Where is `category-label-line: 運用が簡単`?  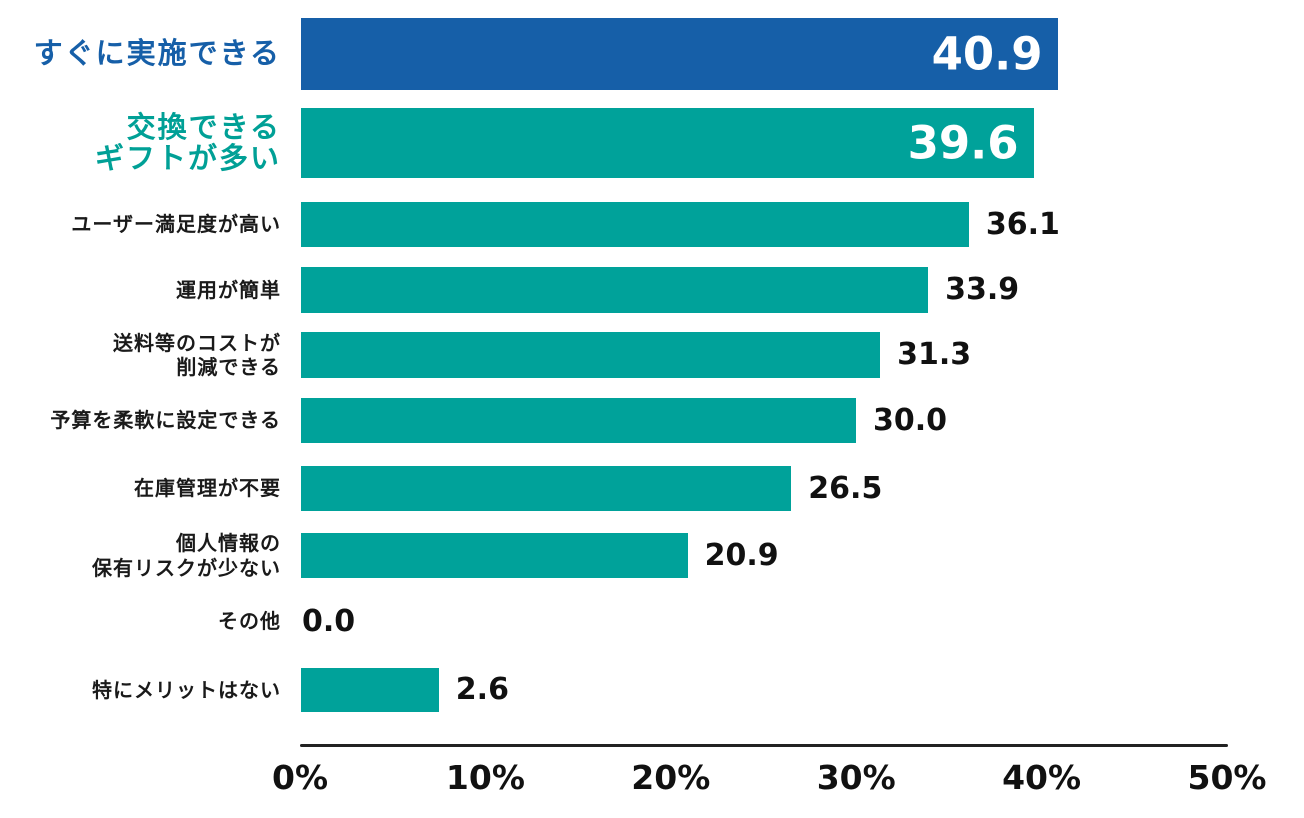
category-label-line: 運用が簡単 is located at coordinates (228, 289).